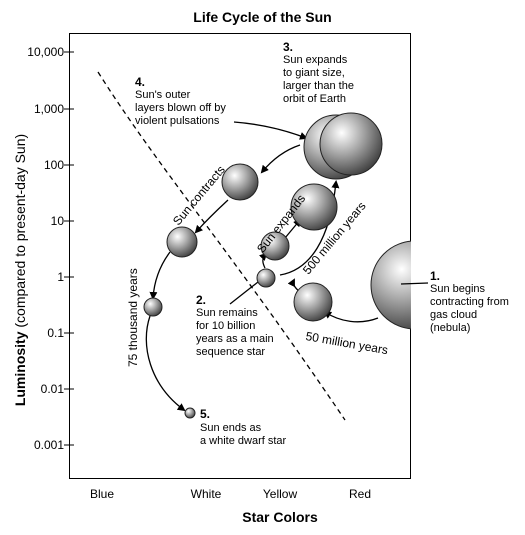  What do you see at coordinates (270, 130) in the screenshot?
I see `arrow-label4-to-giant` at bounding box center [270, 130].